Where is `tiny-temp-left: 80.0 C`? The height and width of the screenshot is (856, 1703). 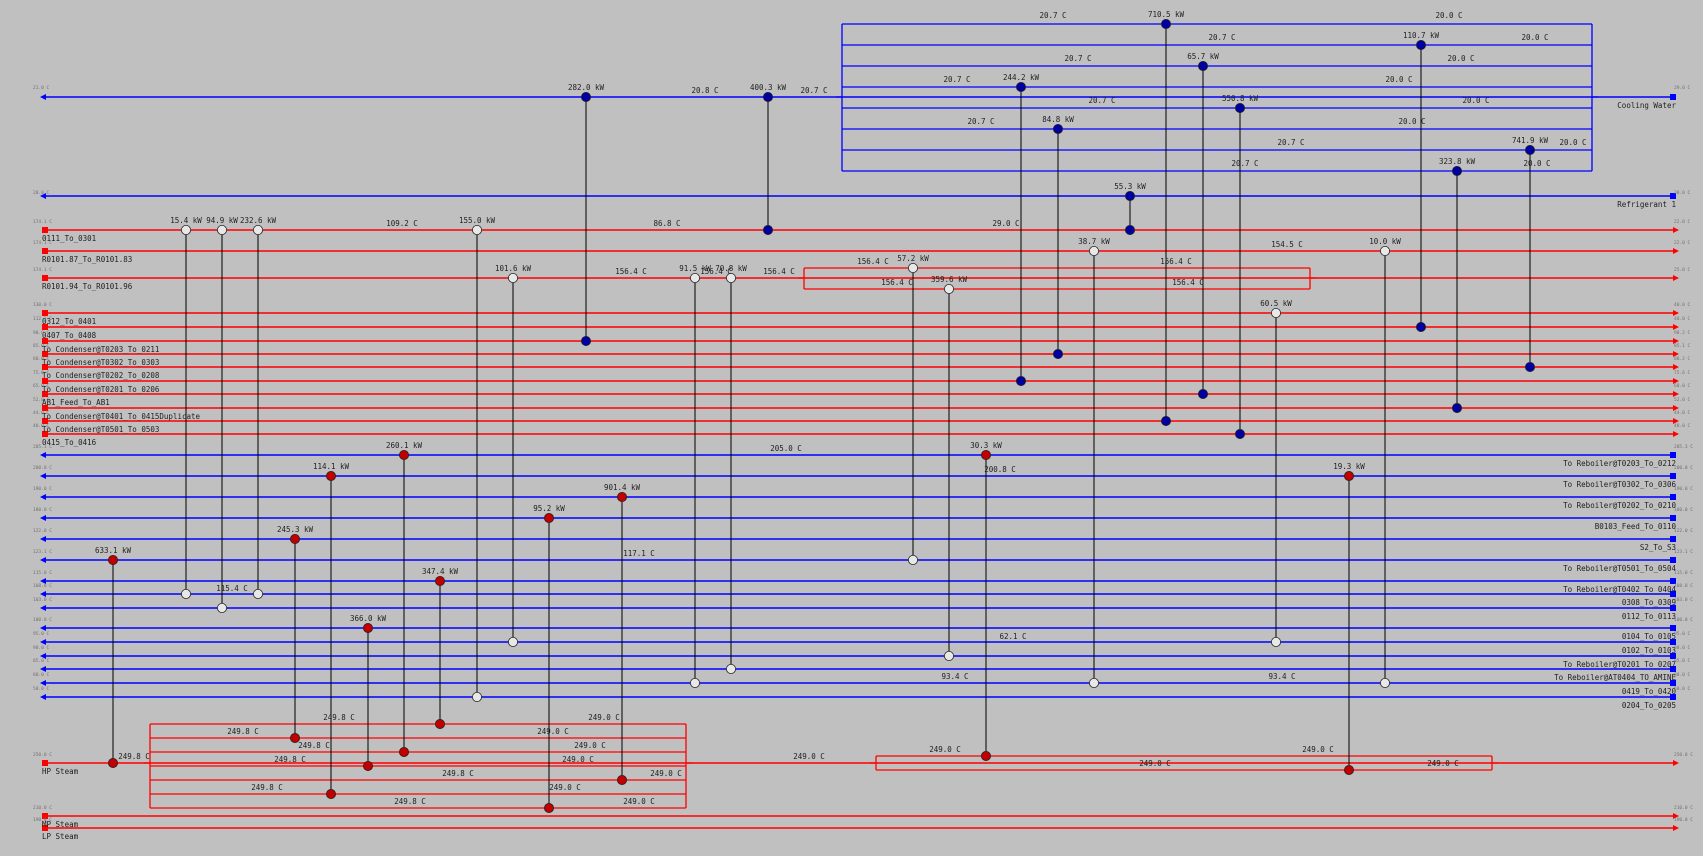
tiny-temp-left: 80.0 C is located at coordinates (41, 675).